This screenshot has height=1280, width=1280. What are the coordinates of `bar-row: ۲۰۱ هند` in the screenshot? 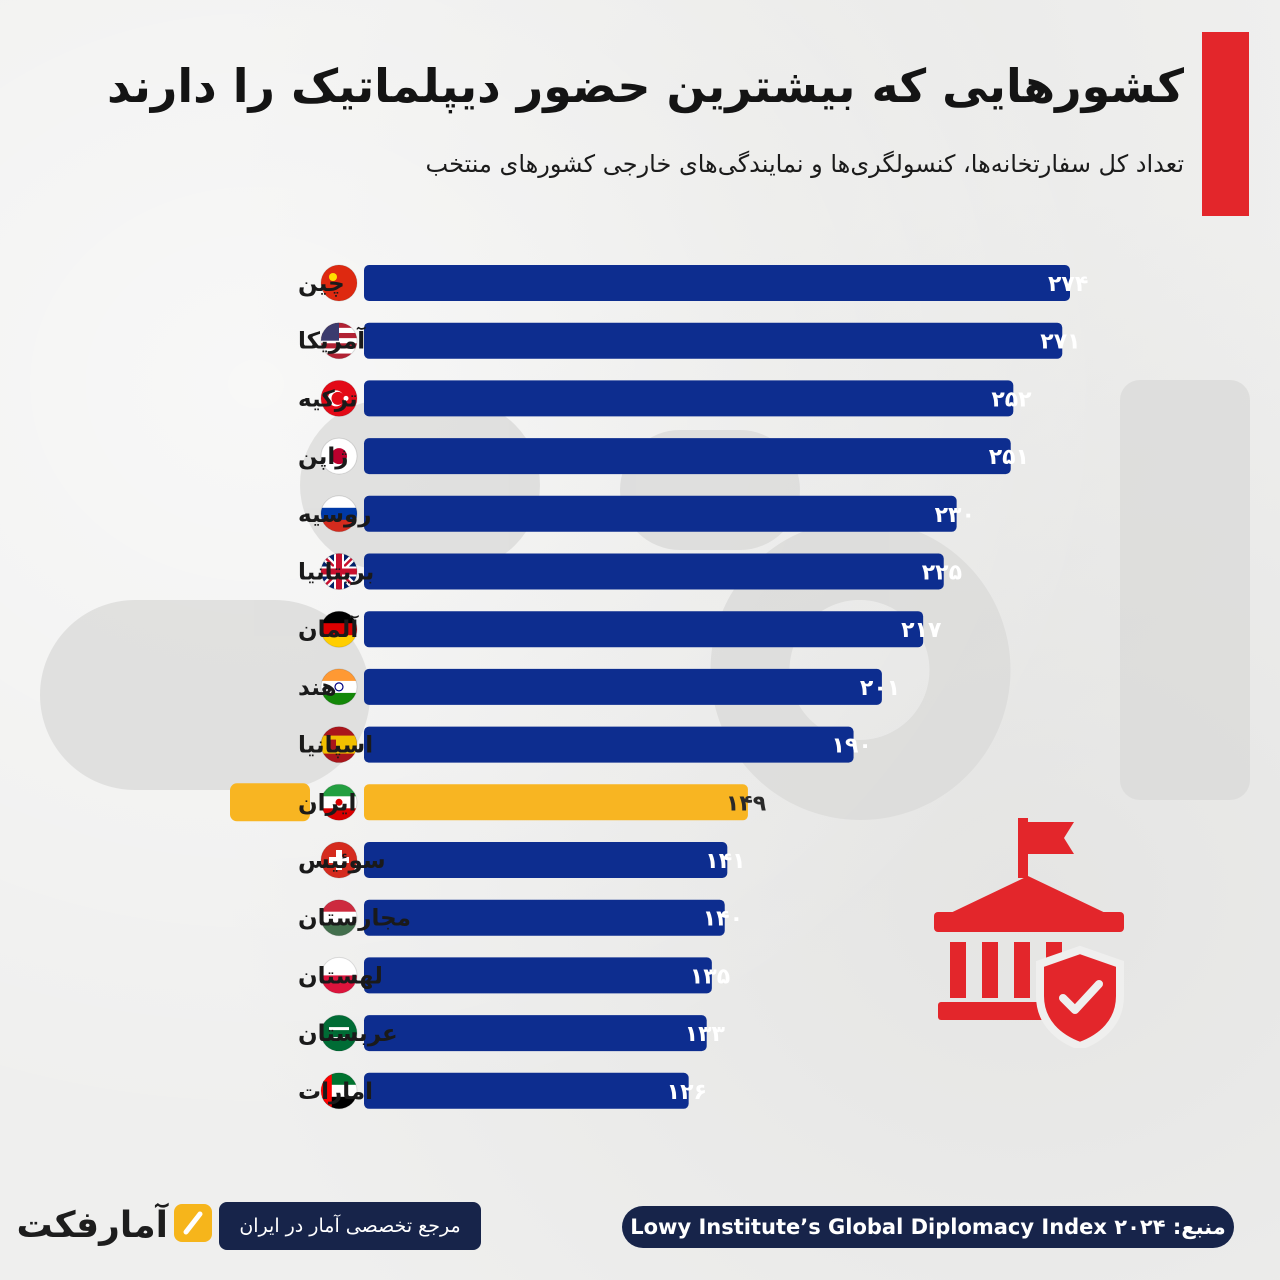 It's located at (599, 687).